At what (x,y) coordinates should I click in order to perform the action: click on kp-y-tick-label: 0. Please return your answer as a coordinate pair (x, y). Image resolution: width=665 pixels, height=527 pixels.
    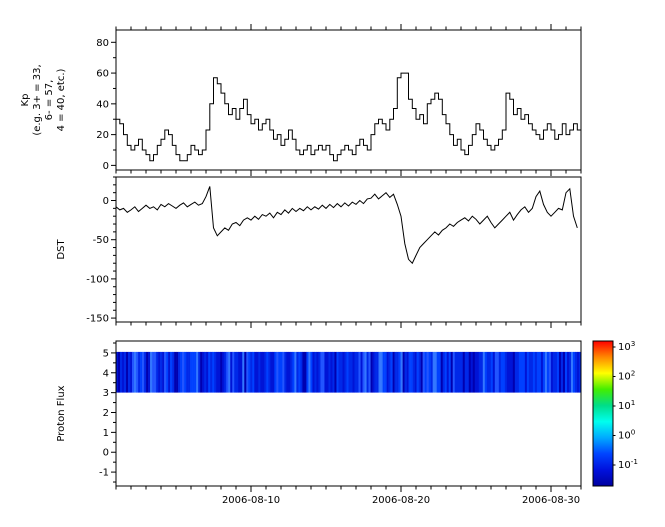
    Looking at the image, I should click on (106, 166).